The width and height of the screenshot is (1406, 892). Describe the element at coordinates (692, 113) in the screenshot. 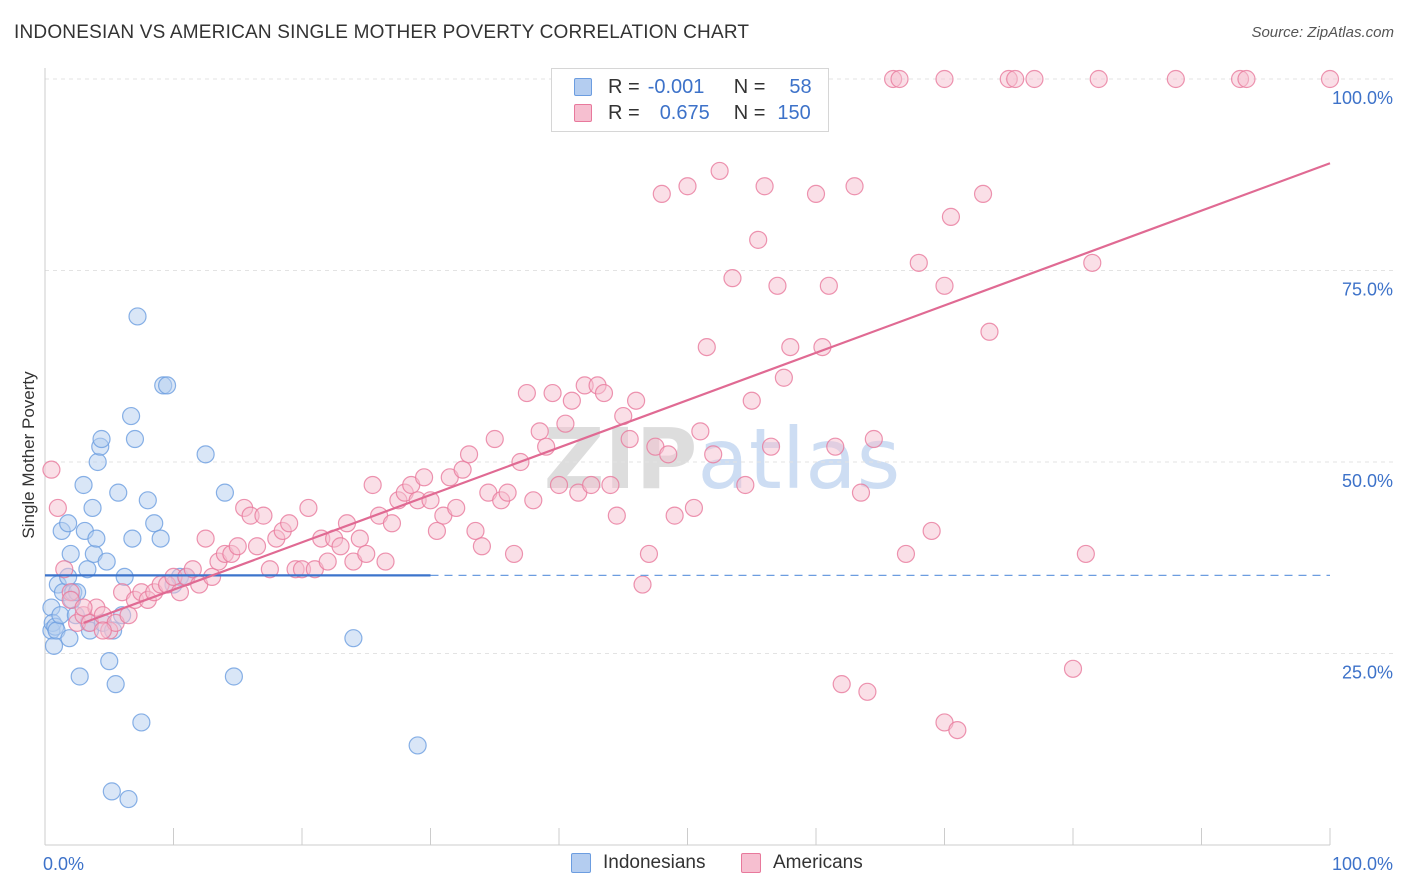

I see `legend-row-americans: R = 0.675 N = 150` at that location.